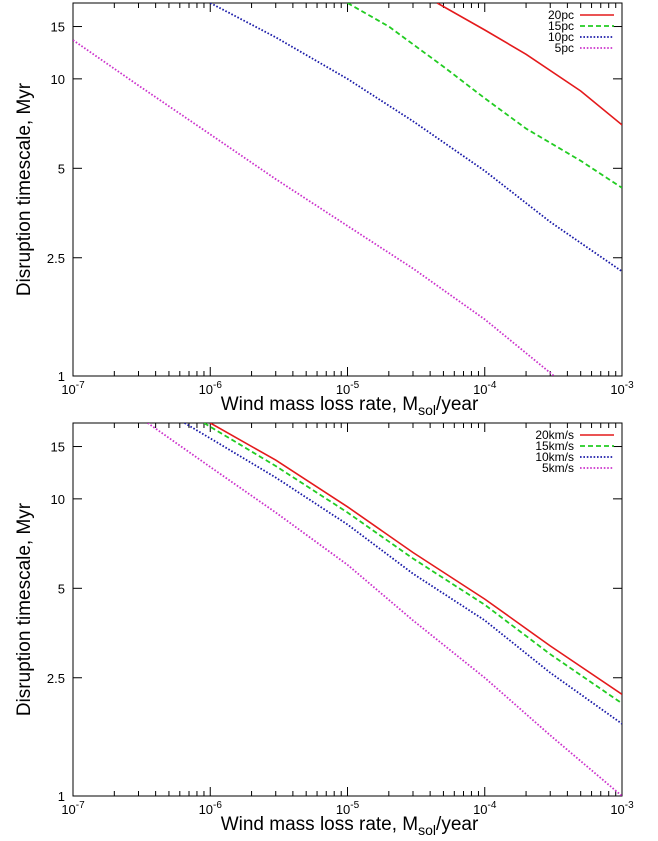  What do you see at coordinates (554, 446) in the screenshot?
I see `legend-label: 15km/s` at bounding box center [554, 446].